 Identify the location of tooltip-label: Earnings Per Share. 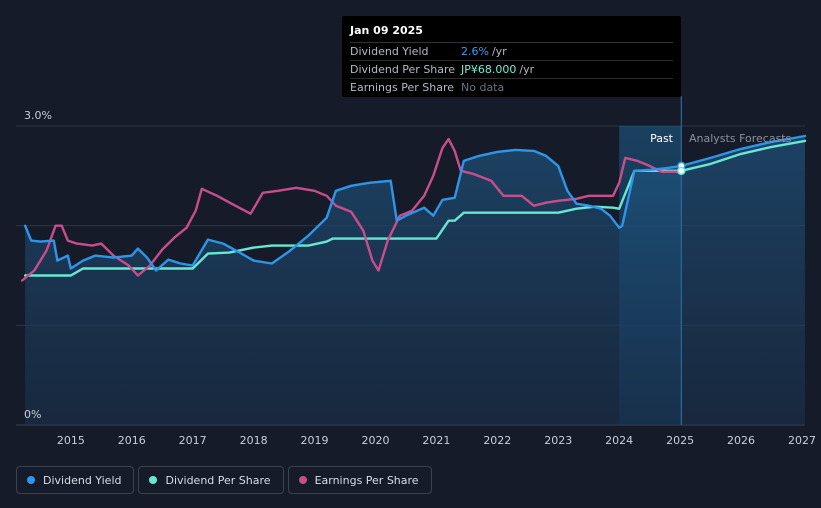
(402, 87).